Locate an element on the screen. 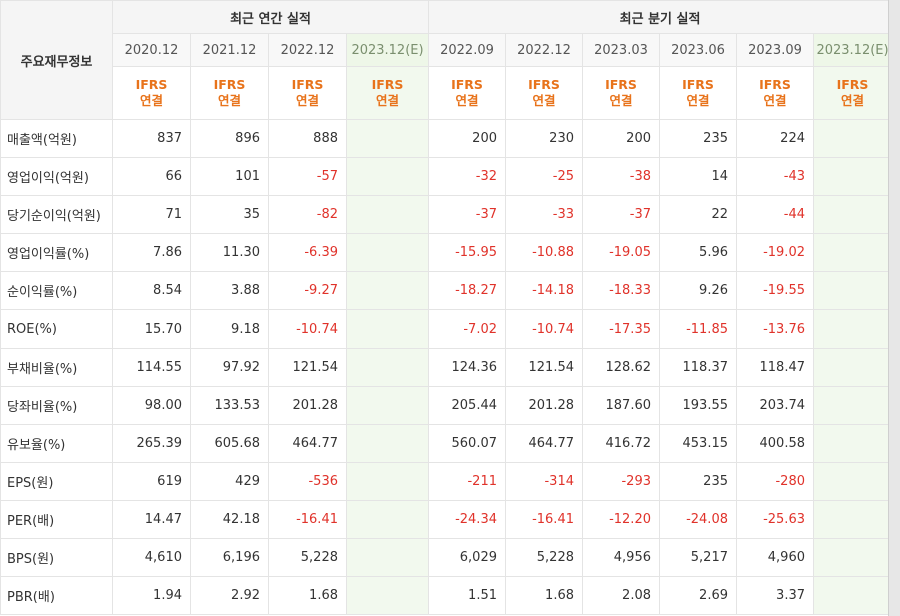  table-cell: 15.70 is located at coordinates (151, 329).